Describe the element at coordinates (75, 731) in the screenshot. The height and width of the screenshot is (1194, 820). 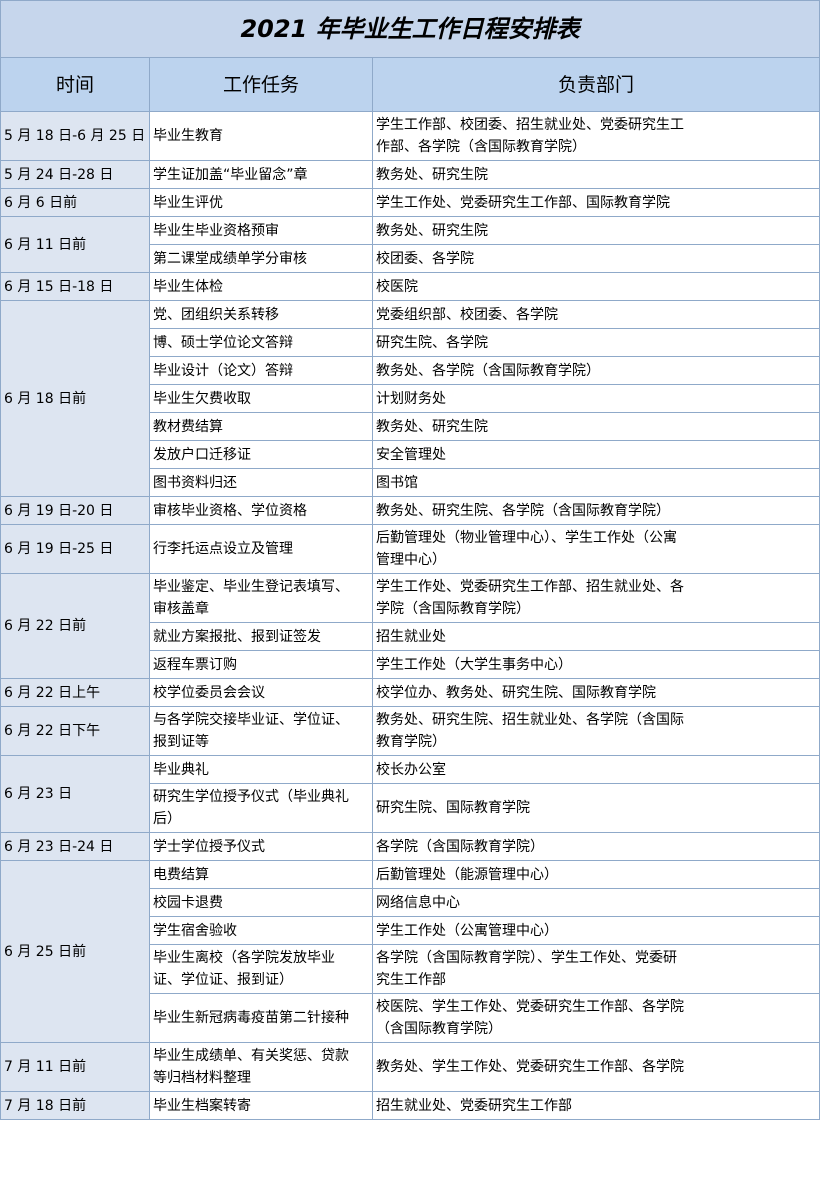
I see `time-cell: 6 月 22 日下午` at that location.